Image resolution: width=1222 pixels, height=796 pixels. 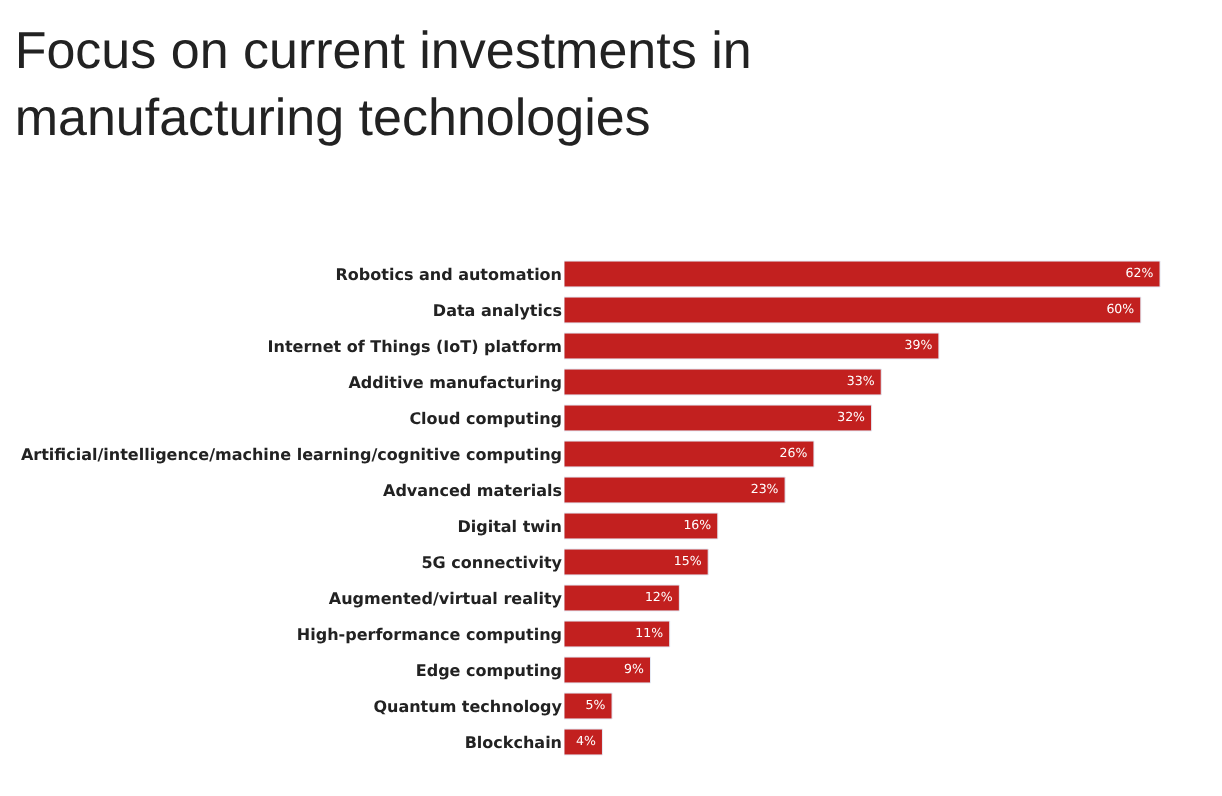 I want to click on y-tick-label: Internet of Things (IoT) platform, so click(x=414, y=346).